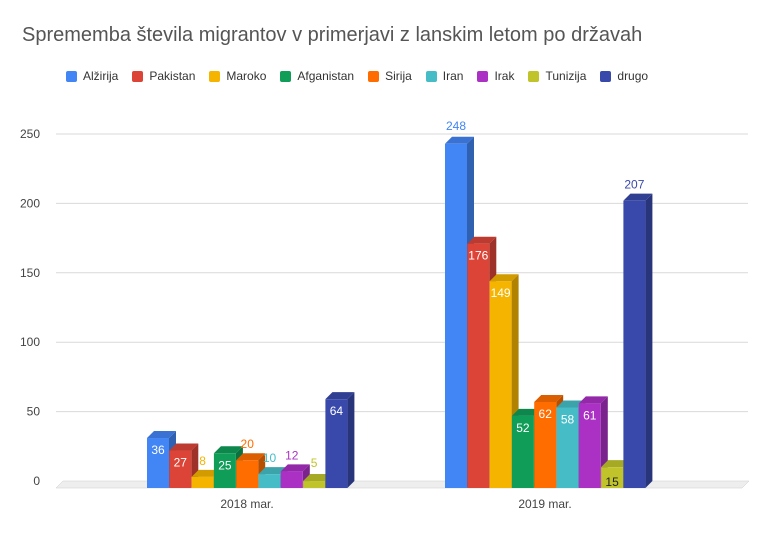 The width and height of the screenshot is (774, 539). I want to click on legend-label: Tunizija, so click(566, 76).